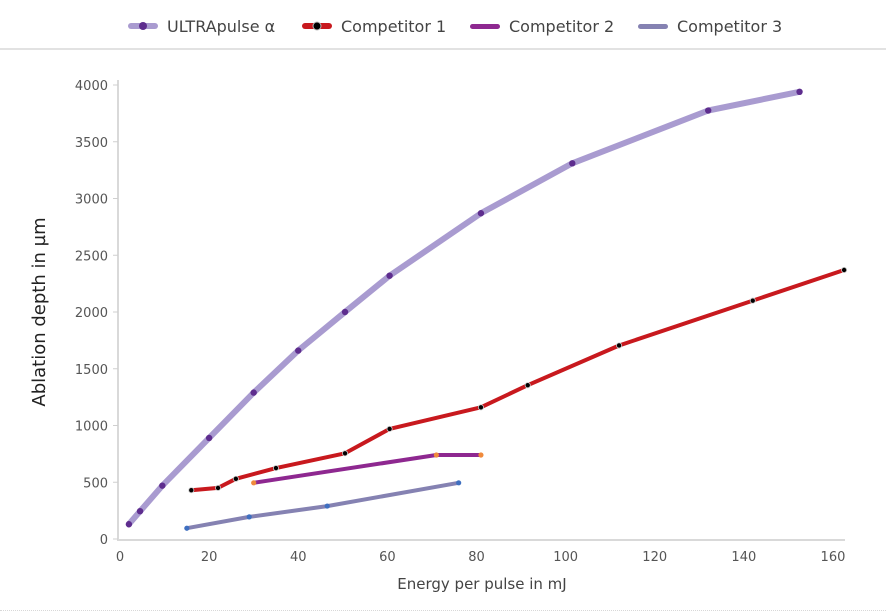  Describe the element at coordinates (104, 540) in the screenshot. I see `y-tick-label: 0` at that location.